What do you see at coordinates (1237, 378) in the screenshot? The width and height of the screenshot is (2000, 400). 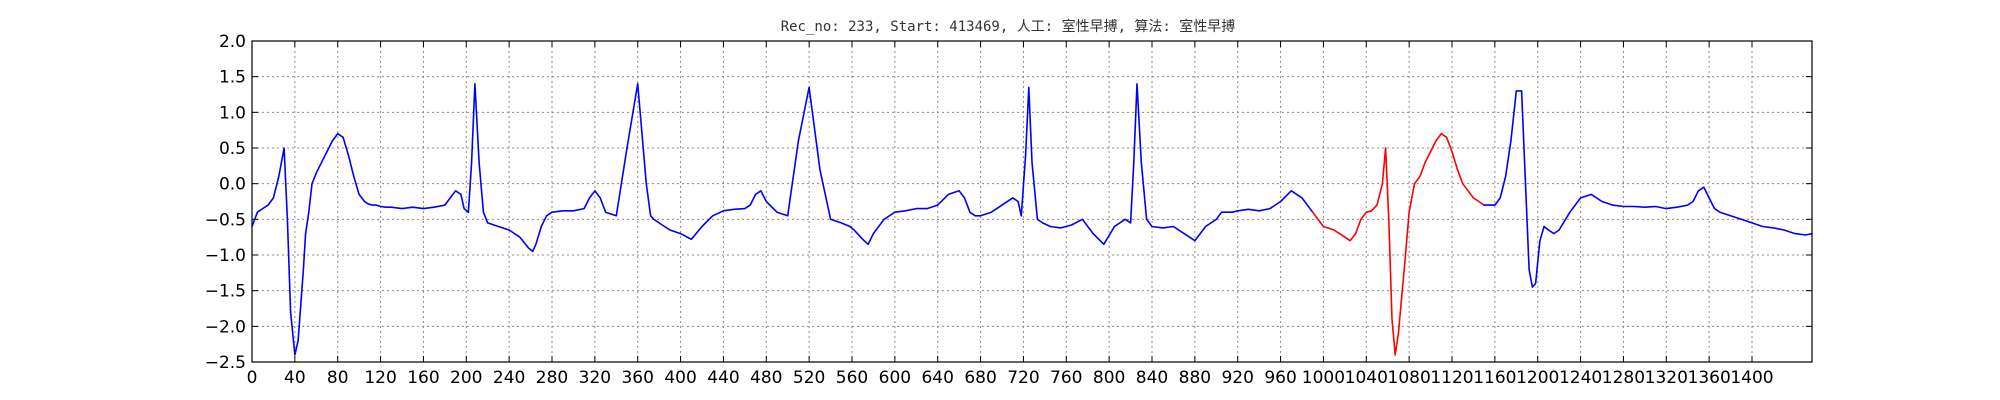 I see `x-tick-label: 920` at bounding box center [1237, 378].